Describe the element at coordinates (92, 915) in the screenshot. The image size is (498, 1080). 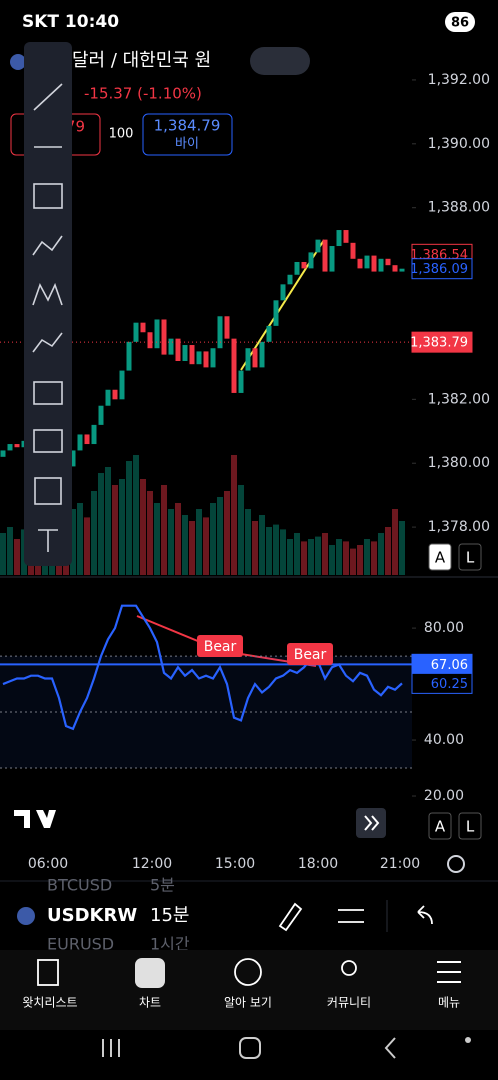
I see `symbol: USDKRW` at that location.